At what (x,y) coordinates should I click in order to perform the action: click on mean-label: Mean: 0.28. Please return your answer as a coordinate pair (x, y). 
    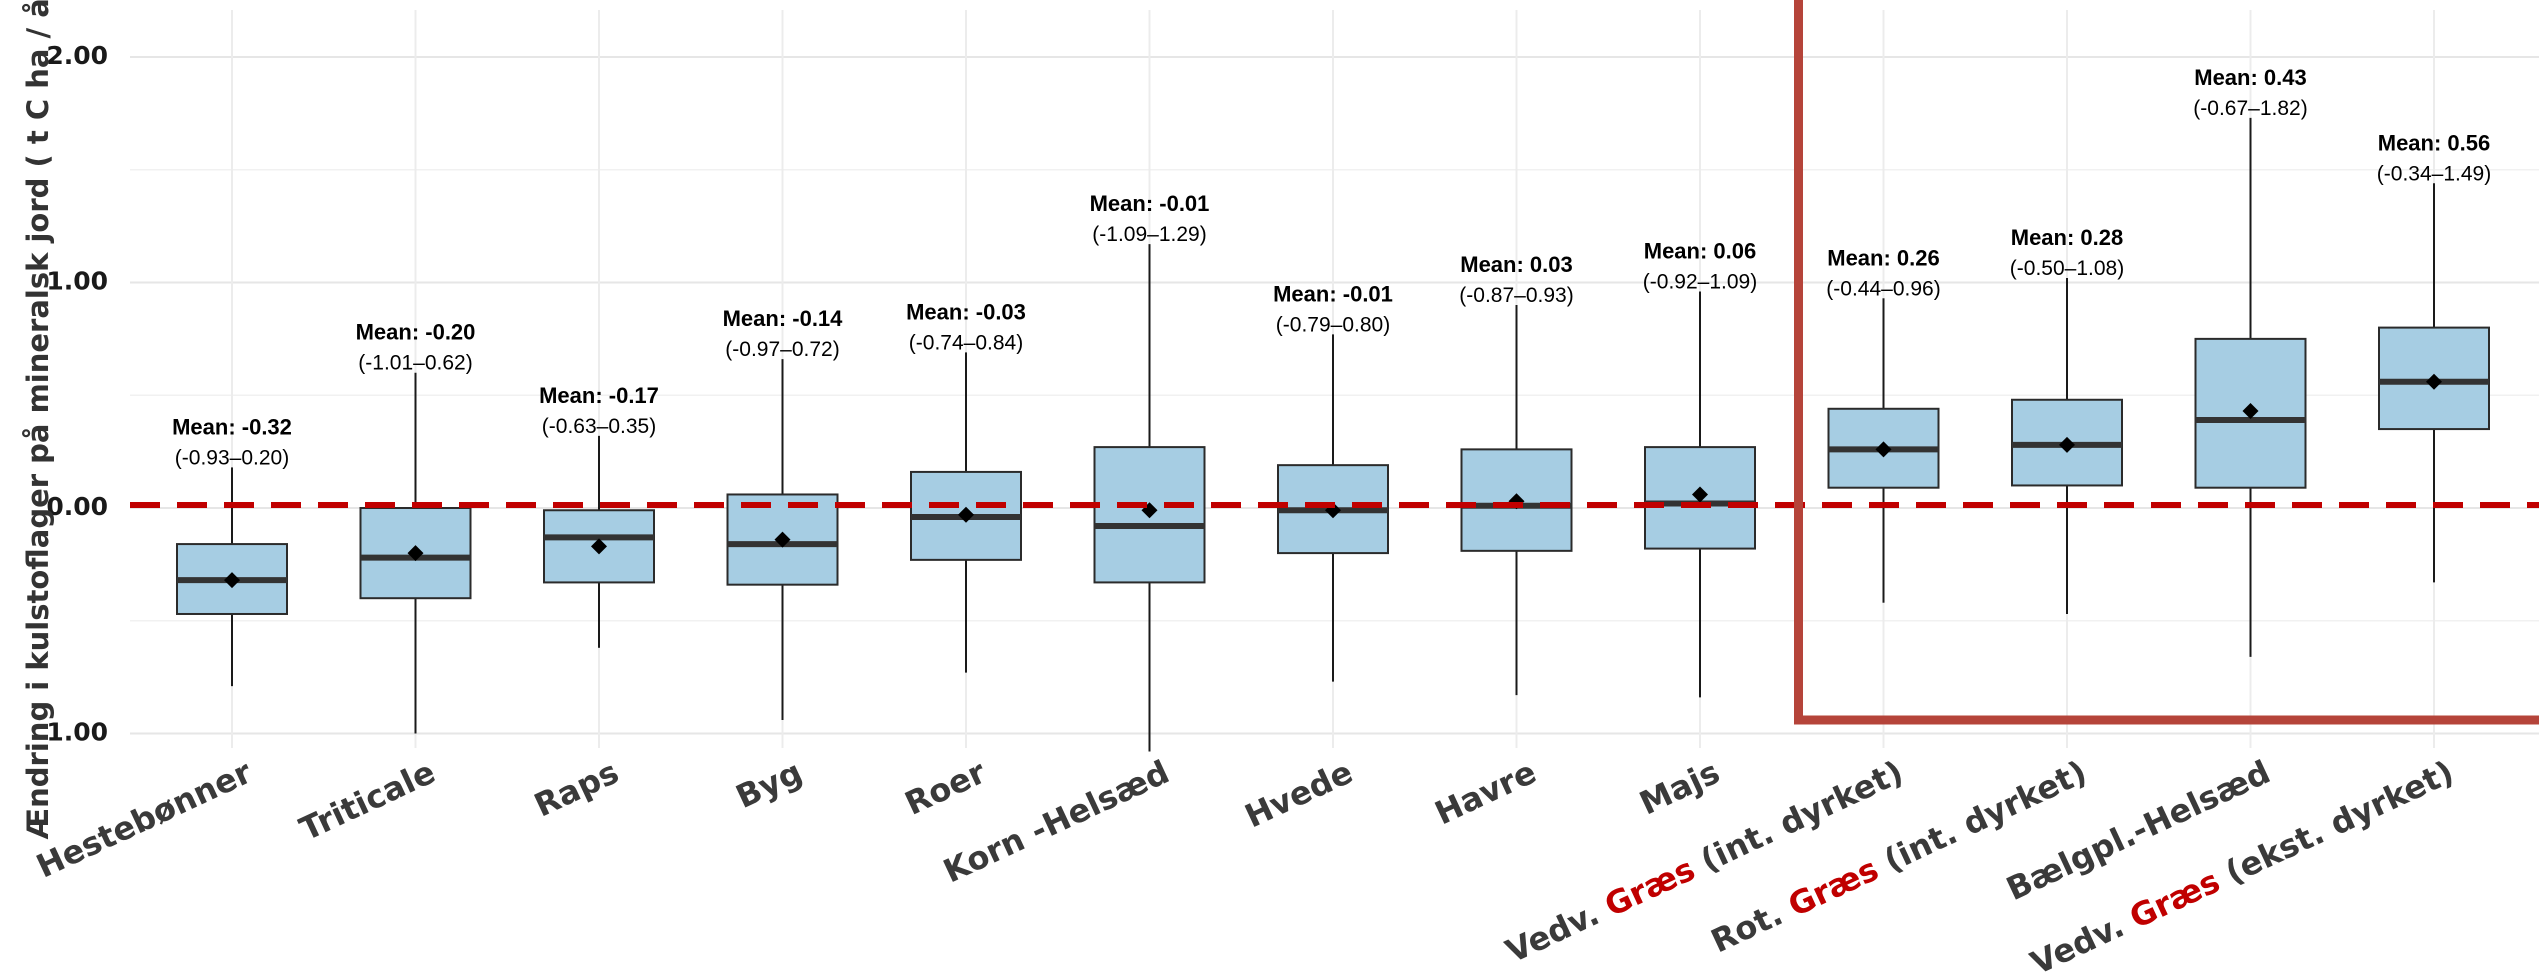
    Looking at the image, I should click on (2067, 237).